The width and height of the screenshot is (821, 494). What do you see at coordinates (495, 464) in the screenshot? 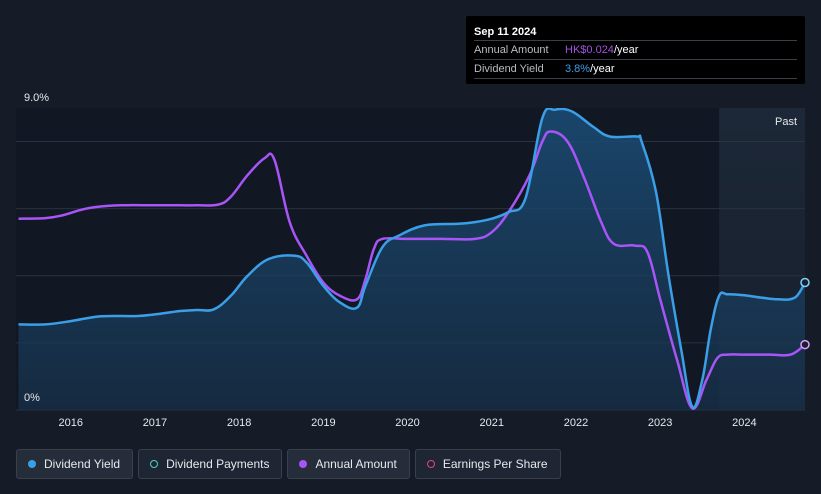
I see `legend-label: Earnings Per Share` at bounding box center [495, 464].